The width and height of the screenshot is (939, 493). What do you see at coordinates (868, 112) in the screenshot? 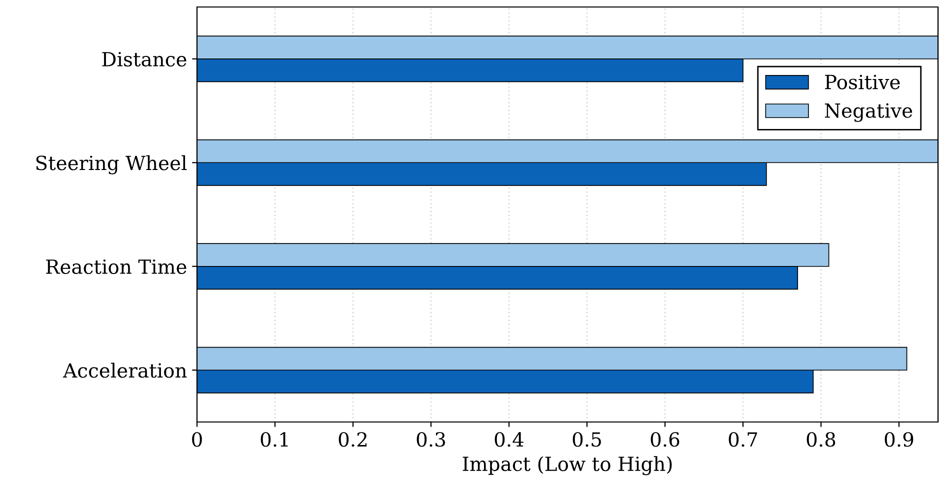
I see `legend-label: Negative` at bounding box center [868, 112].